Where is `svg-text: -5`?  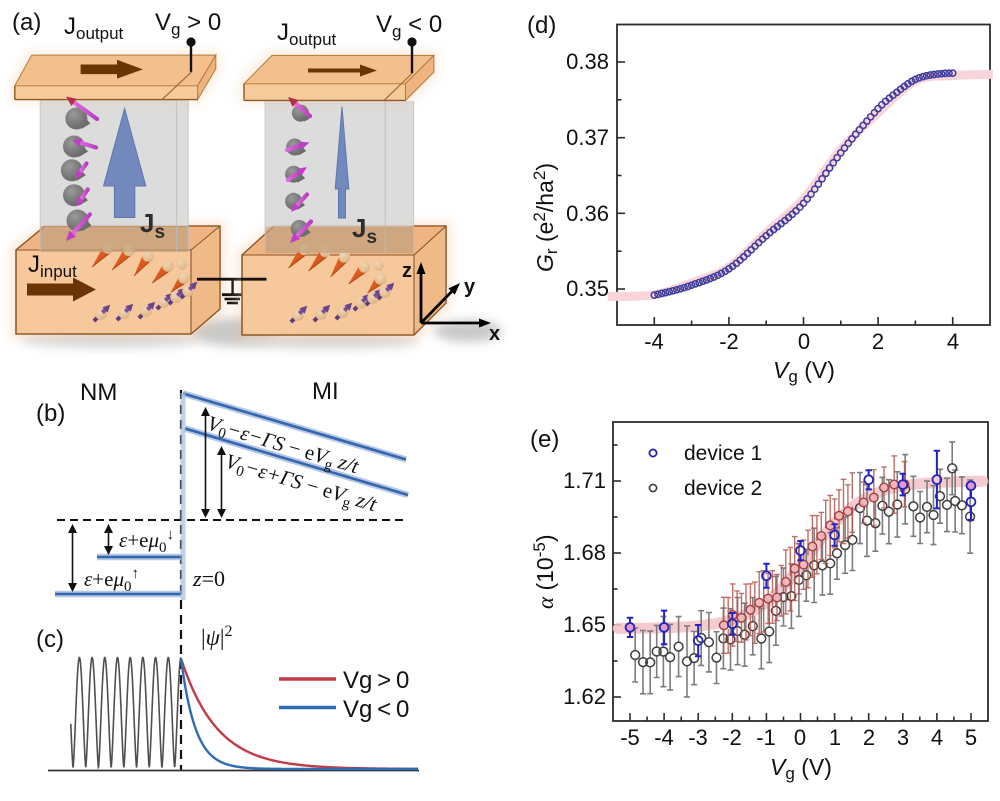
svg-text: -5 is located at coordinates (630, 737).